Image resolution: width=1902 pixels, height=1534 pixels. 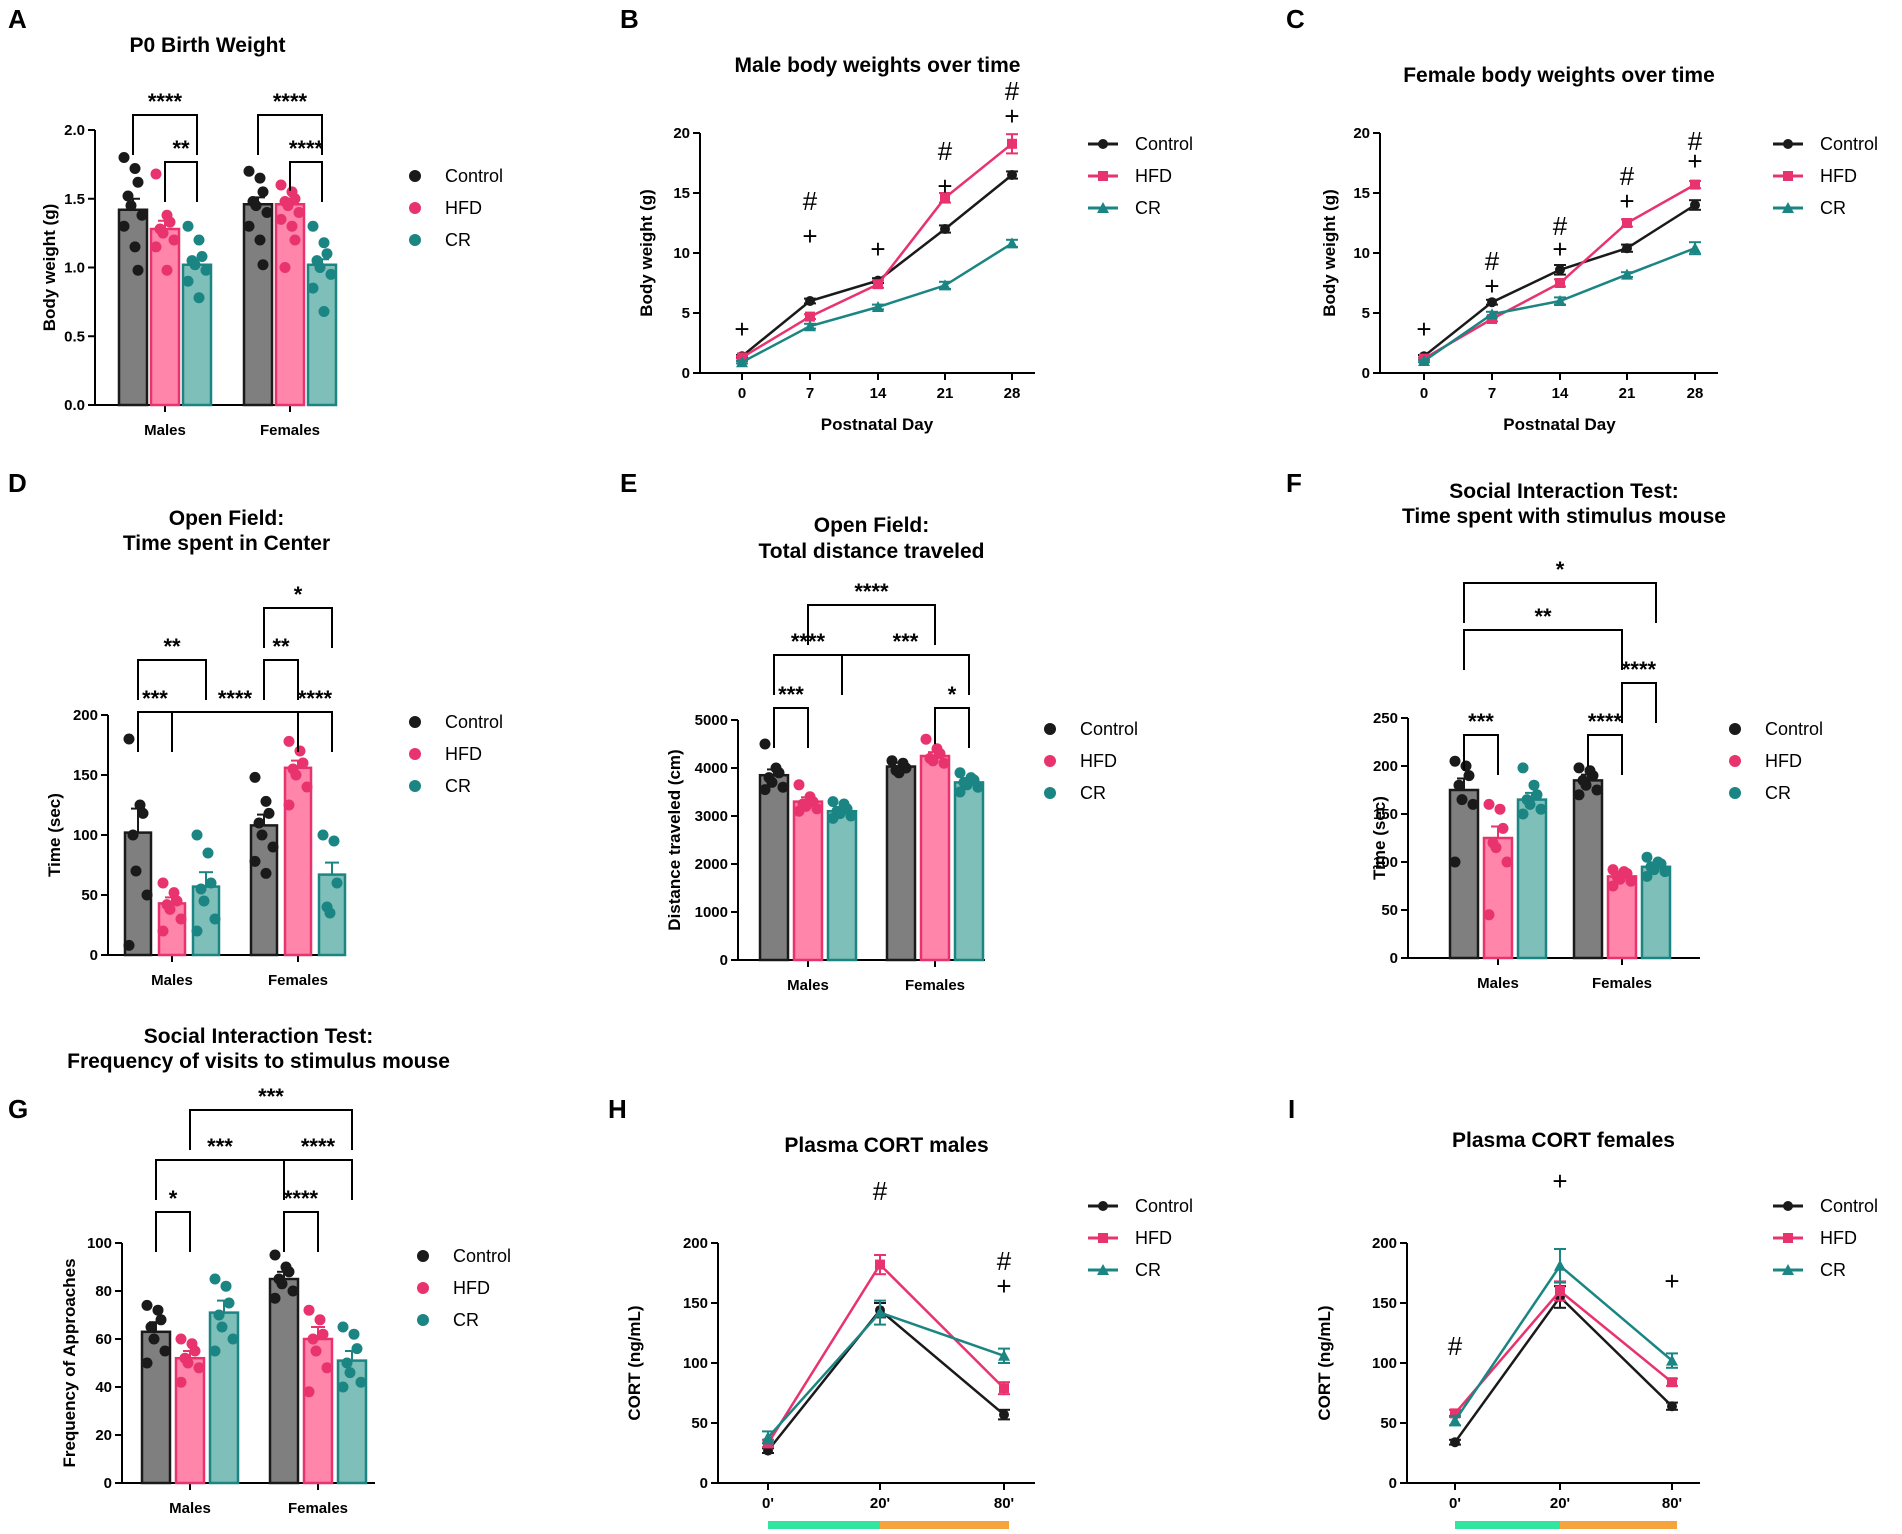 I want to click on panel-label: A, so click(x=17, y=19).